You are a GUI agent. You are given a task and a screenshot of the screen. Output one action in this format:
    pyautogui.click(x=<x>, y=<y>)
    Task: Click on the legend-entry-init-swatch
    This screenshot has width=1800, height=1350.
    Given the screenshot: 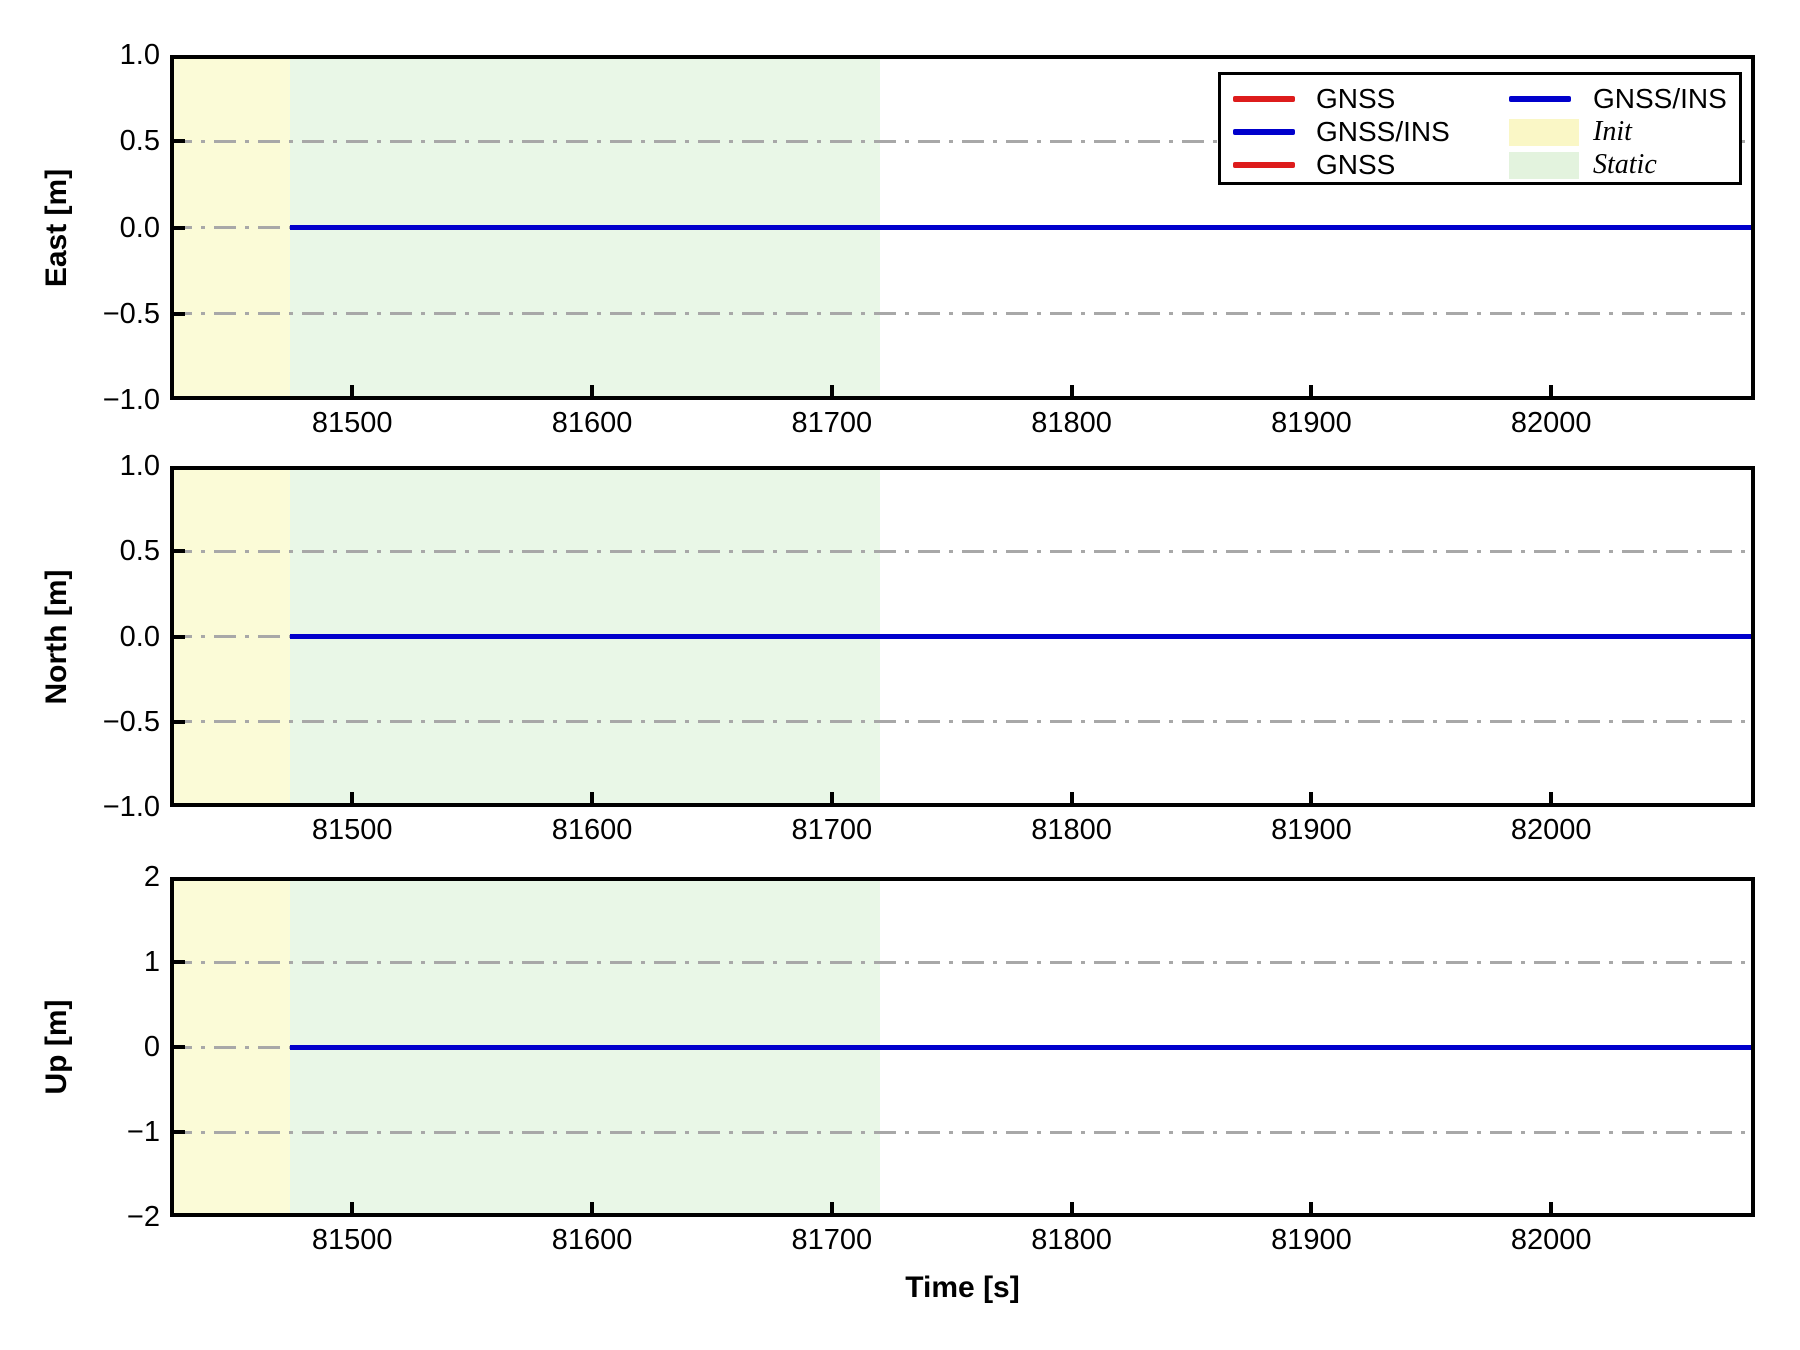 What is the action you would take?
    pyautogui.click(x=1544, y=132)
    